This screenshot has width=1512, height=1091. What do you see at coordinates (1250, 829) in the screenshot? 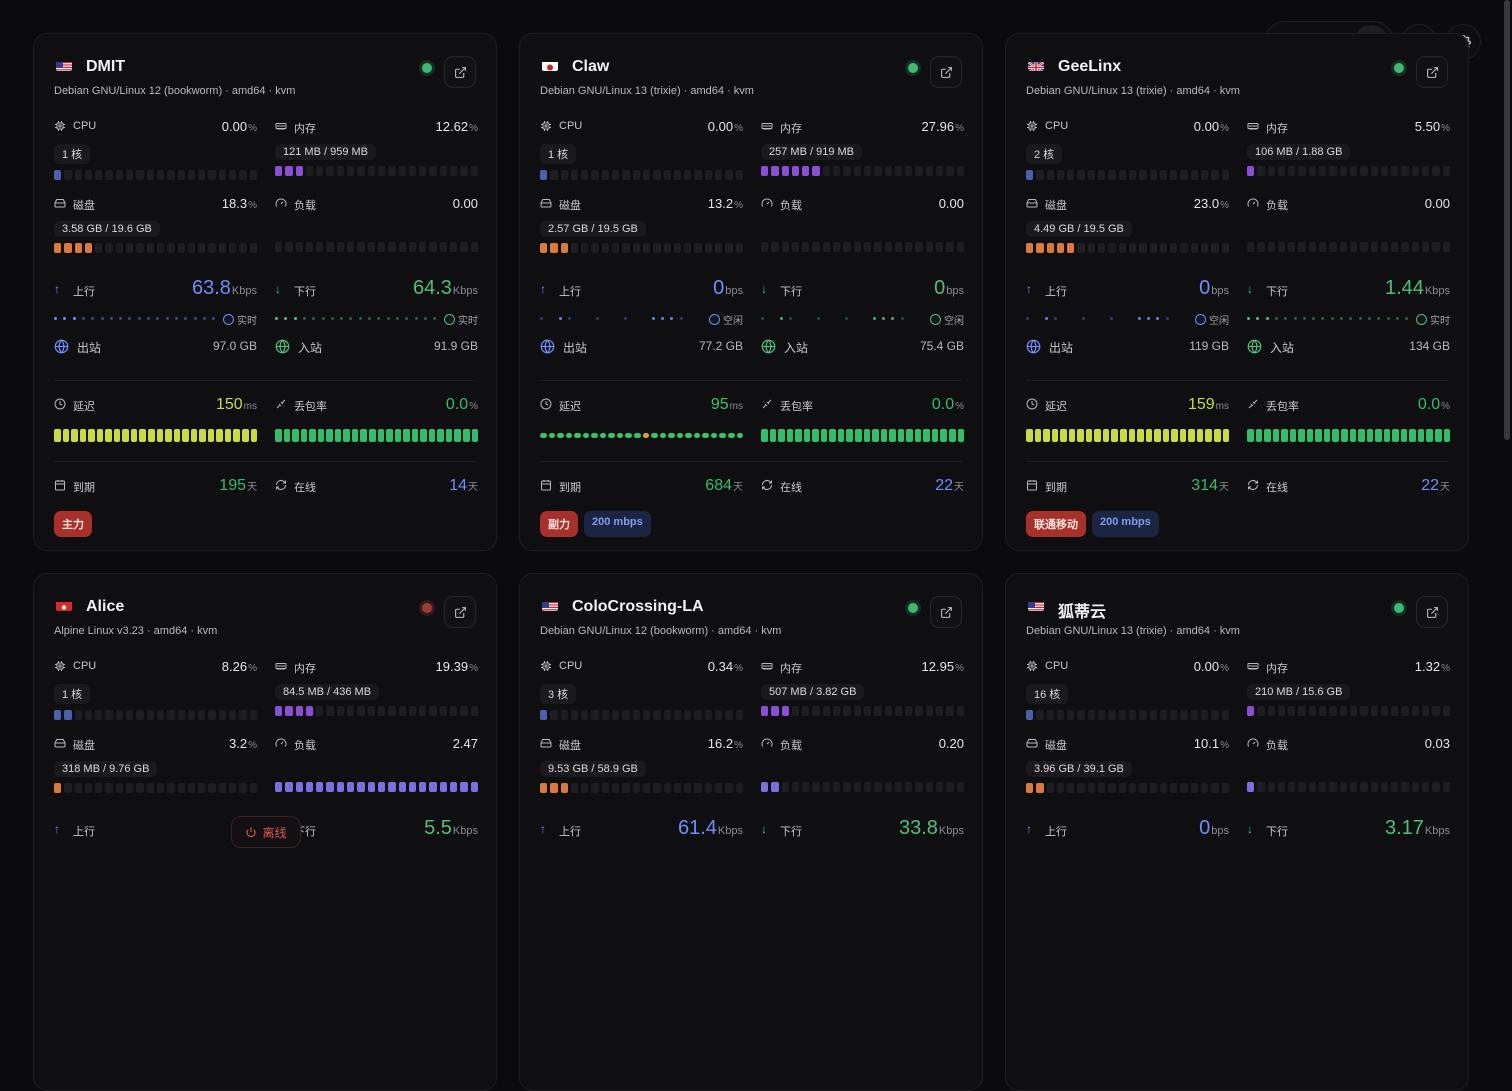
I see `arrow-down-icon: ↓` at bounding box center [1250, 829].